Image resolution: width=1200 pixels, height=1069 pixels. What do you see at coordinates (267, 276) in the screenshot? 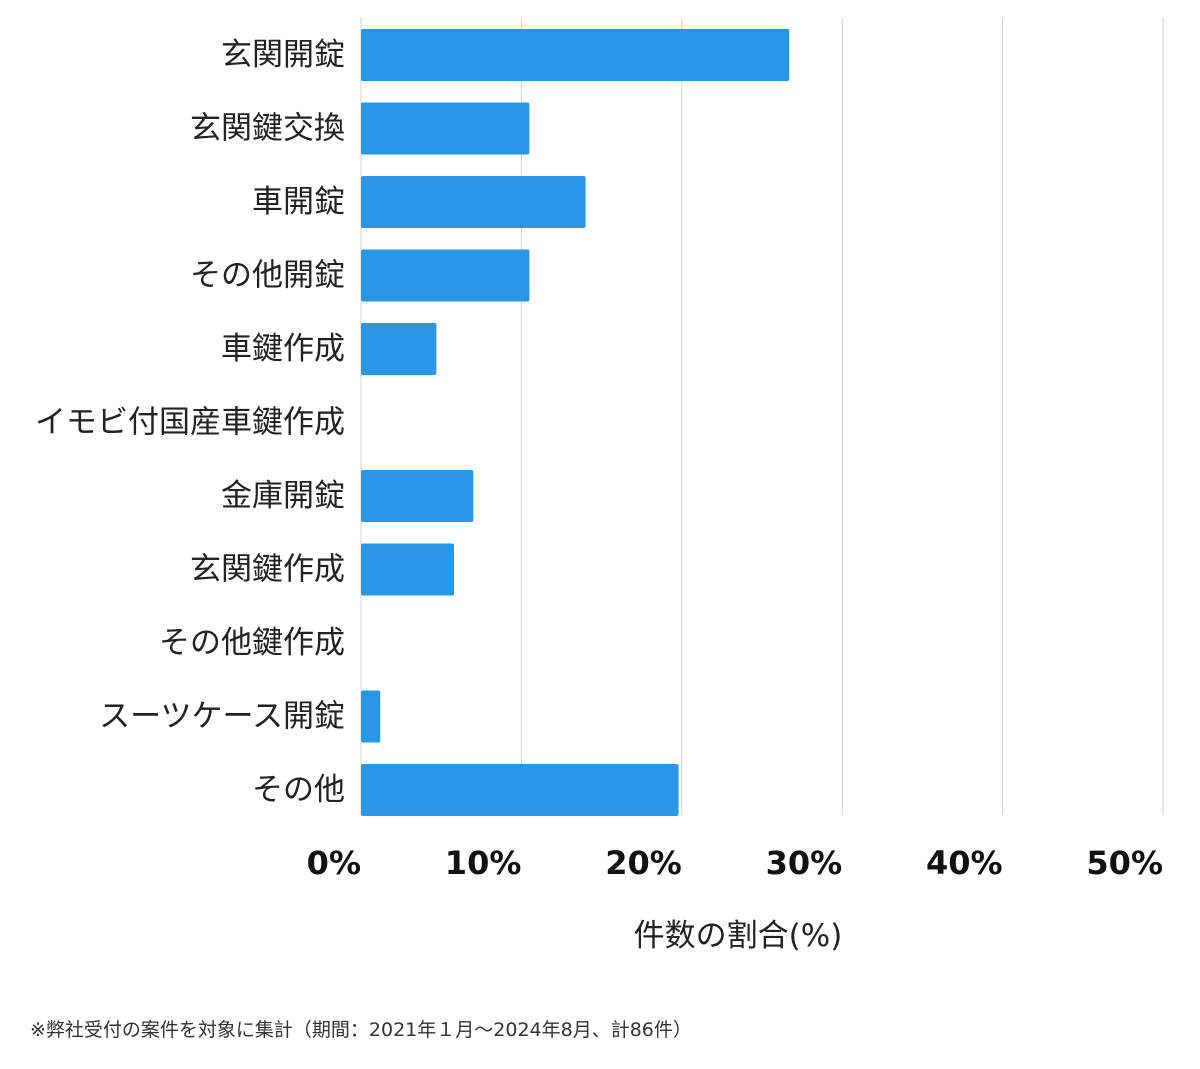
I see `category-label: その他開錠` at bounding box center [267, 276].